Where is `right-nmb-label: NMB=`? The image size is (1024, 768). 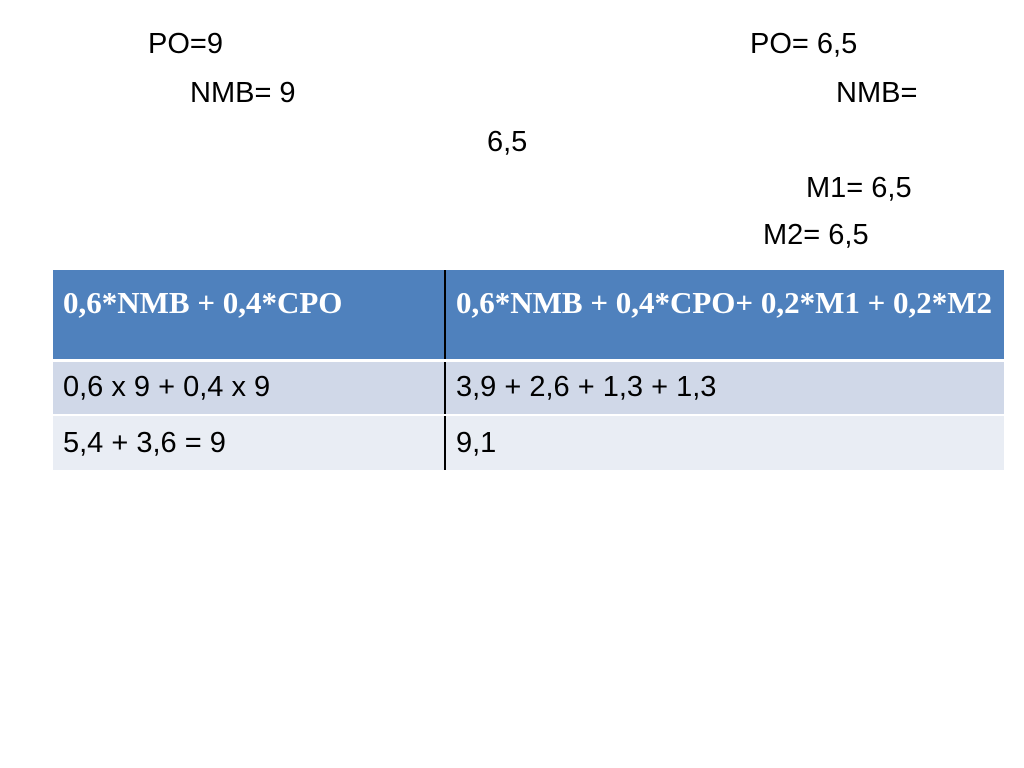 right-nmb-label: NMB= is located at coordinates (877, 93).